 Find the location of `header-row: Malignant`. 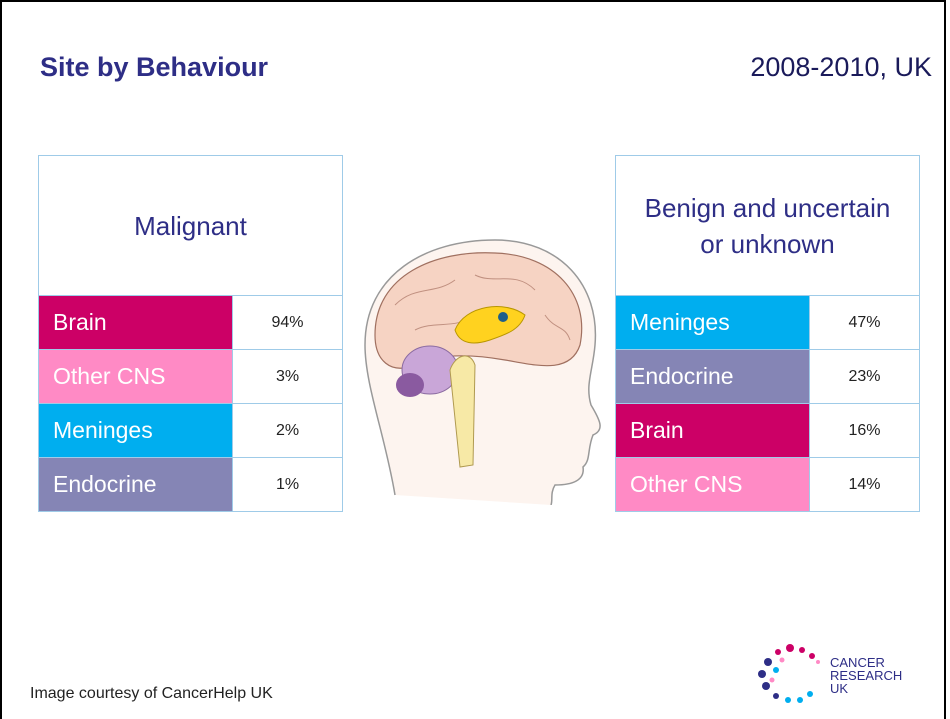

header-row: Malignant is located at coordinates (190, 225).